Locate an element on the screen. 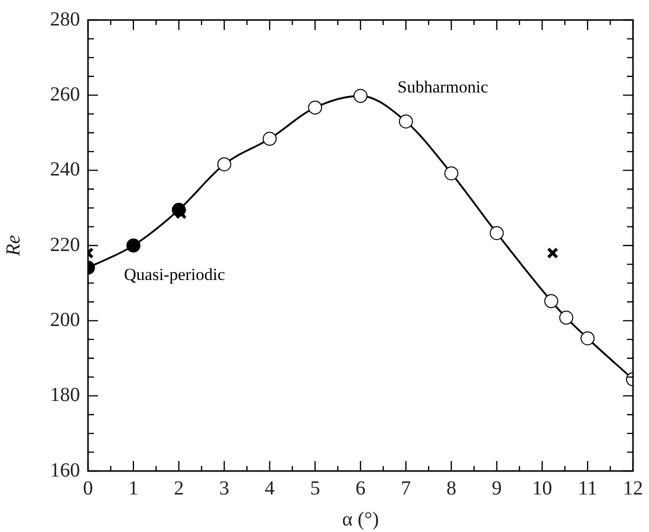 The height and width of the screenshot is (532, 649). x-tick-label: 6 is located at coordinates (361, 488).